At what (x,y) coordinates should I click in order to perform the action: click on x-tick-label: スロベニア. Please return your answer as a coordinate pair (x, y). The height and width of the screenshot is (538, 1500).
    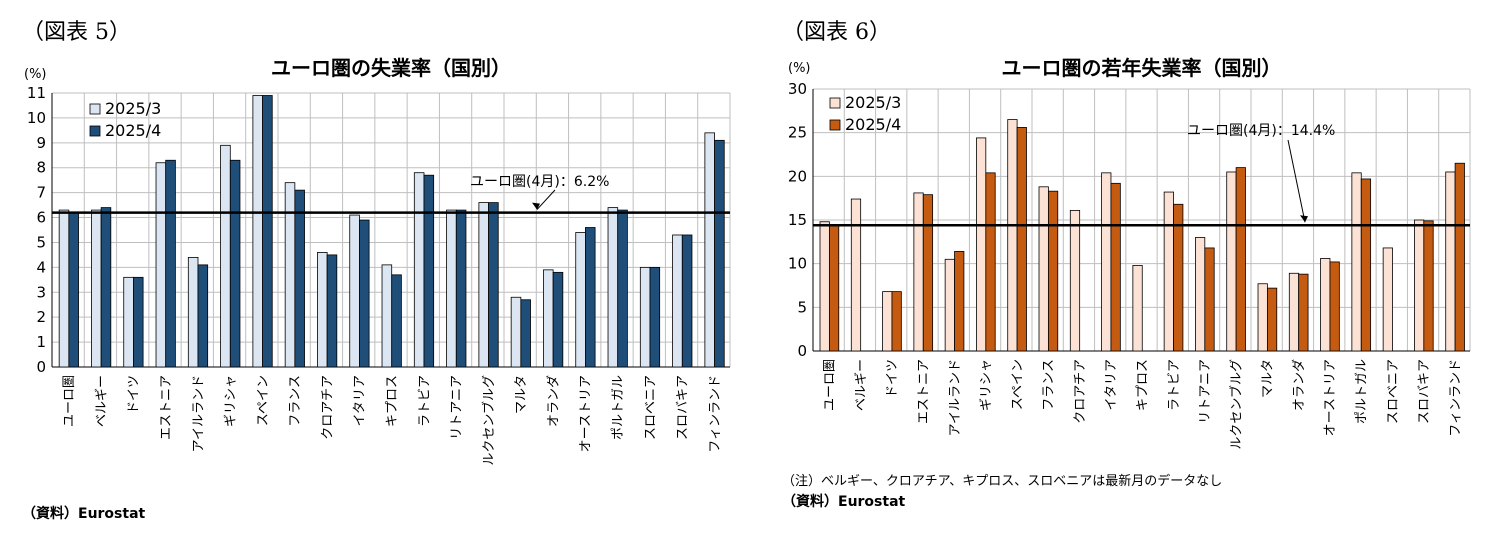
    Looking at the image, I should click on (650, 407).